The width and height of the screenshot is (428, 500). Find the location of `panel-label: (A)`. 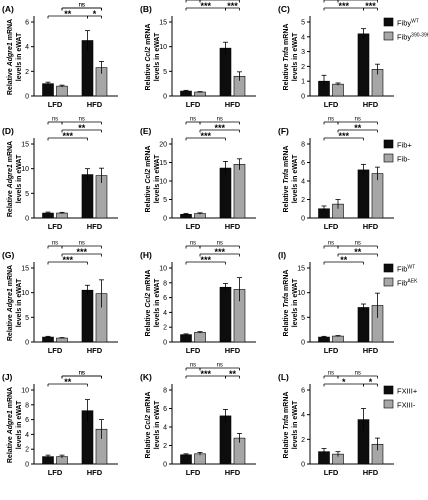

panel-label: (A) is located at coordinates (8, 9).